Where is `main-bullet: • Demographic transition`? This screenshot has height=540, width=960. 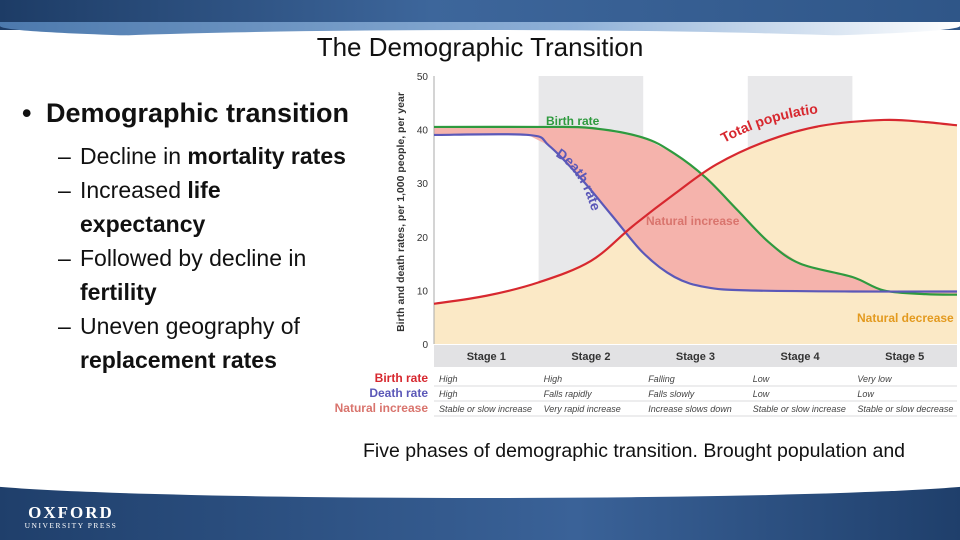 main-bullet: • Demographic transition is located at coordinates (185, 113).